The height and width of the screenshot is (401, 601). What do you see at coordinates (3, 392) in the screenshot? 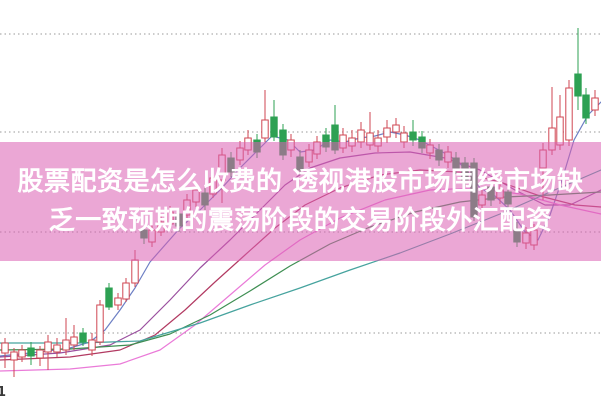
I see `corner-mark: 1` at bounding box center [3, 392].